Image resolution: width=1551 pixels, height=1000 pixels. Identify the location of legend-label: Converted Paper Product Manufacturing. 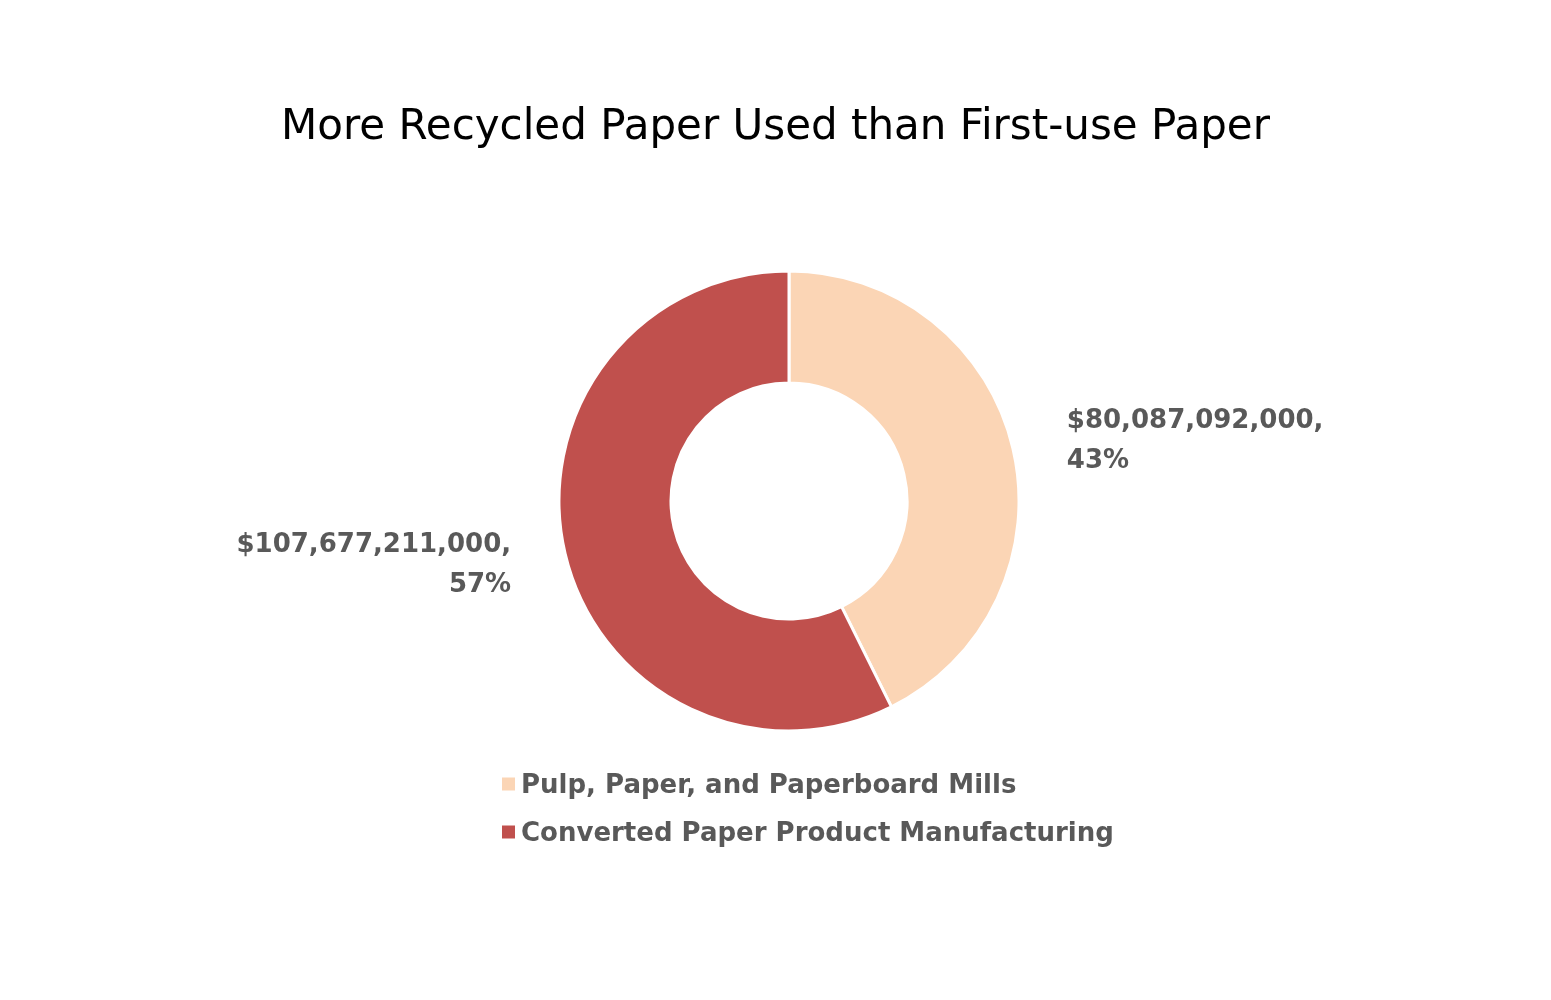
(817, 832).